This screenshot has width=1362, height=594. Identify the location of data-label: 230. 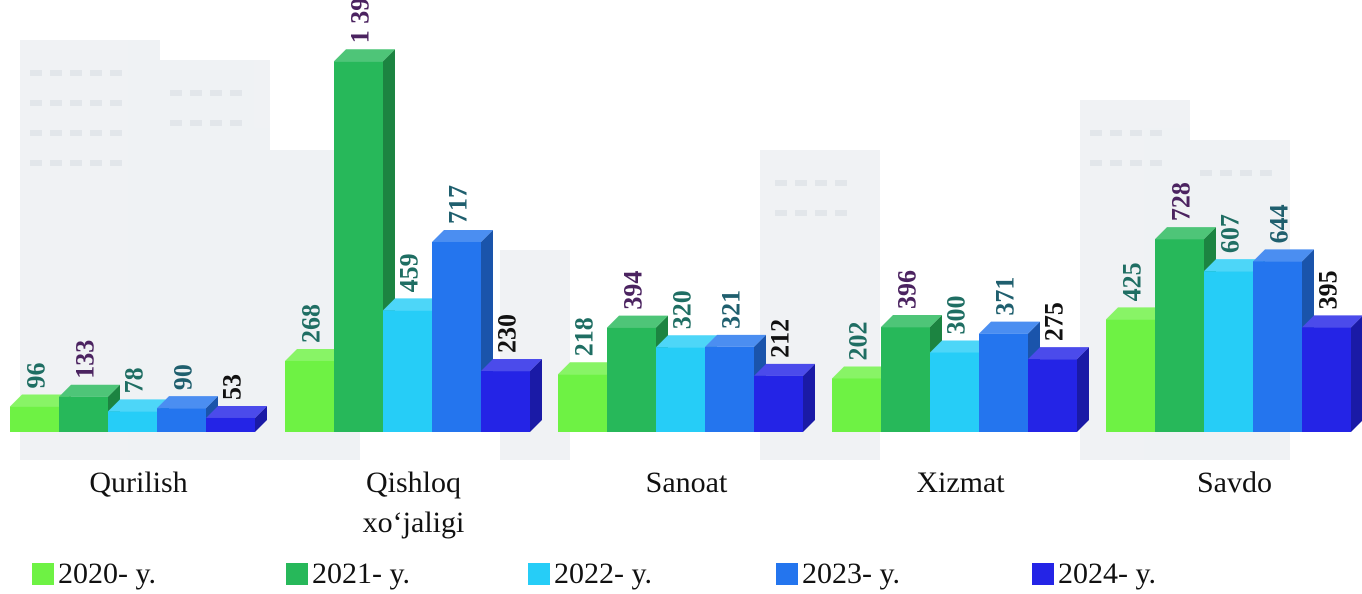
(507, 333).